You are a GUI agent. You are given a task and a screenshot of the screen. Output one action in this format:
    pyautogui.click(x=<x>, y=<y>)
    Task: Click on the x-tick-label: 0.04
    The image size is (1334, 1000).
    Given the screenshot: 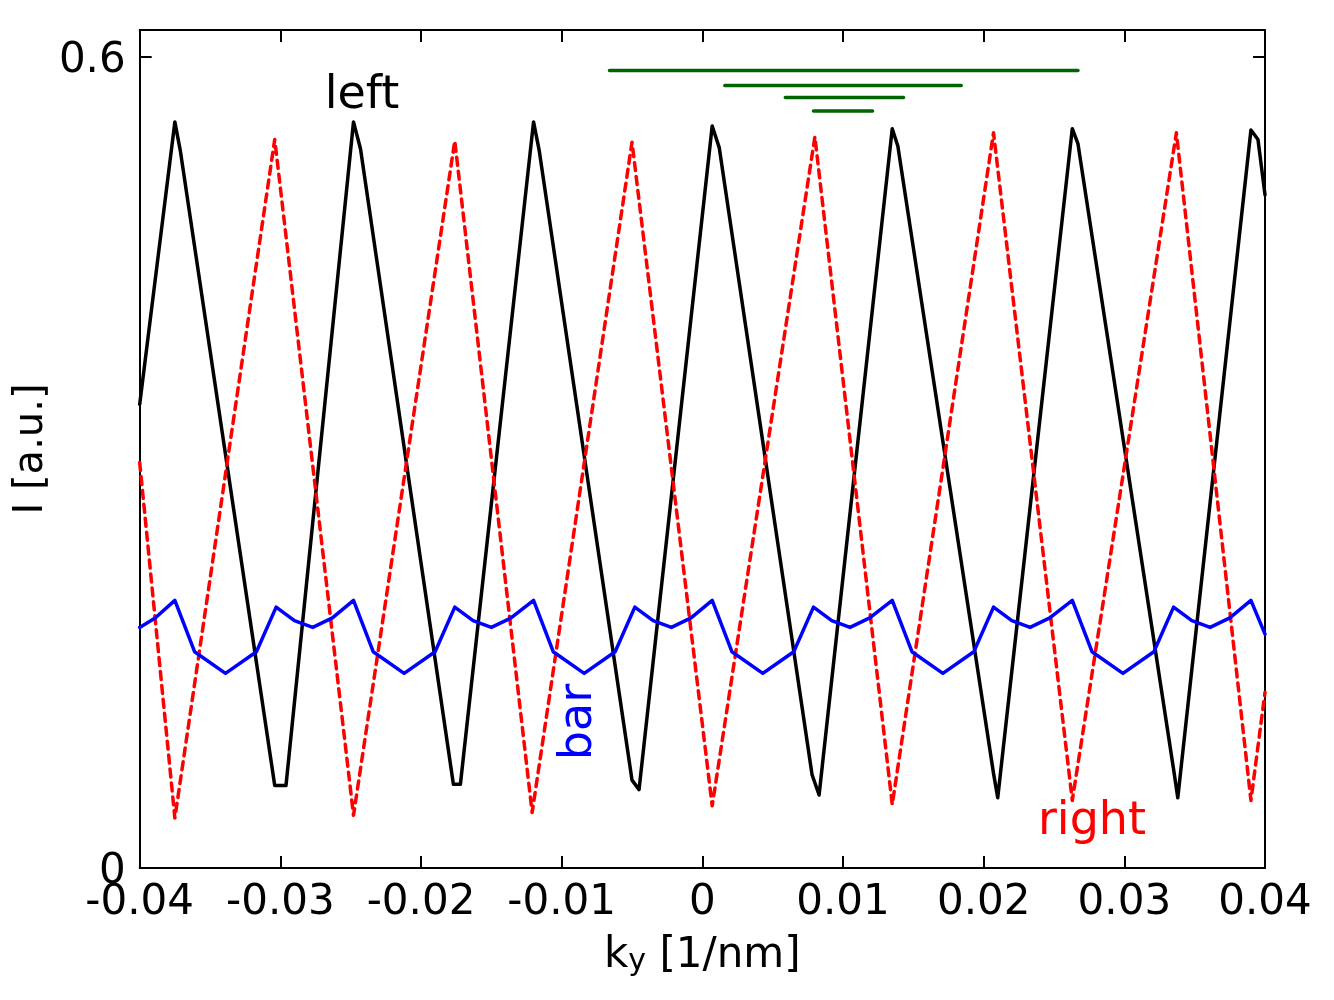 What is the action you would take?
    pyautogui.click(x=1265, y=899)
    